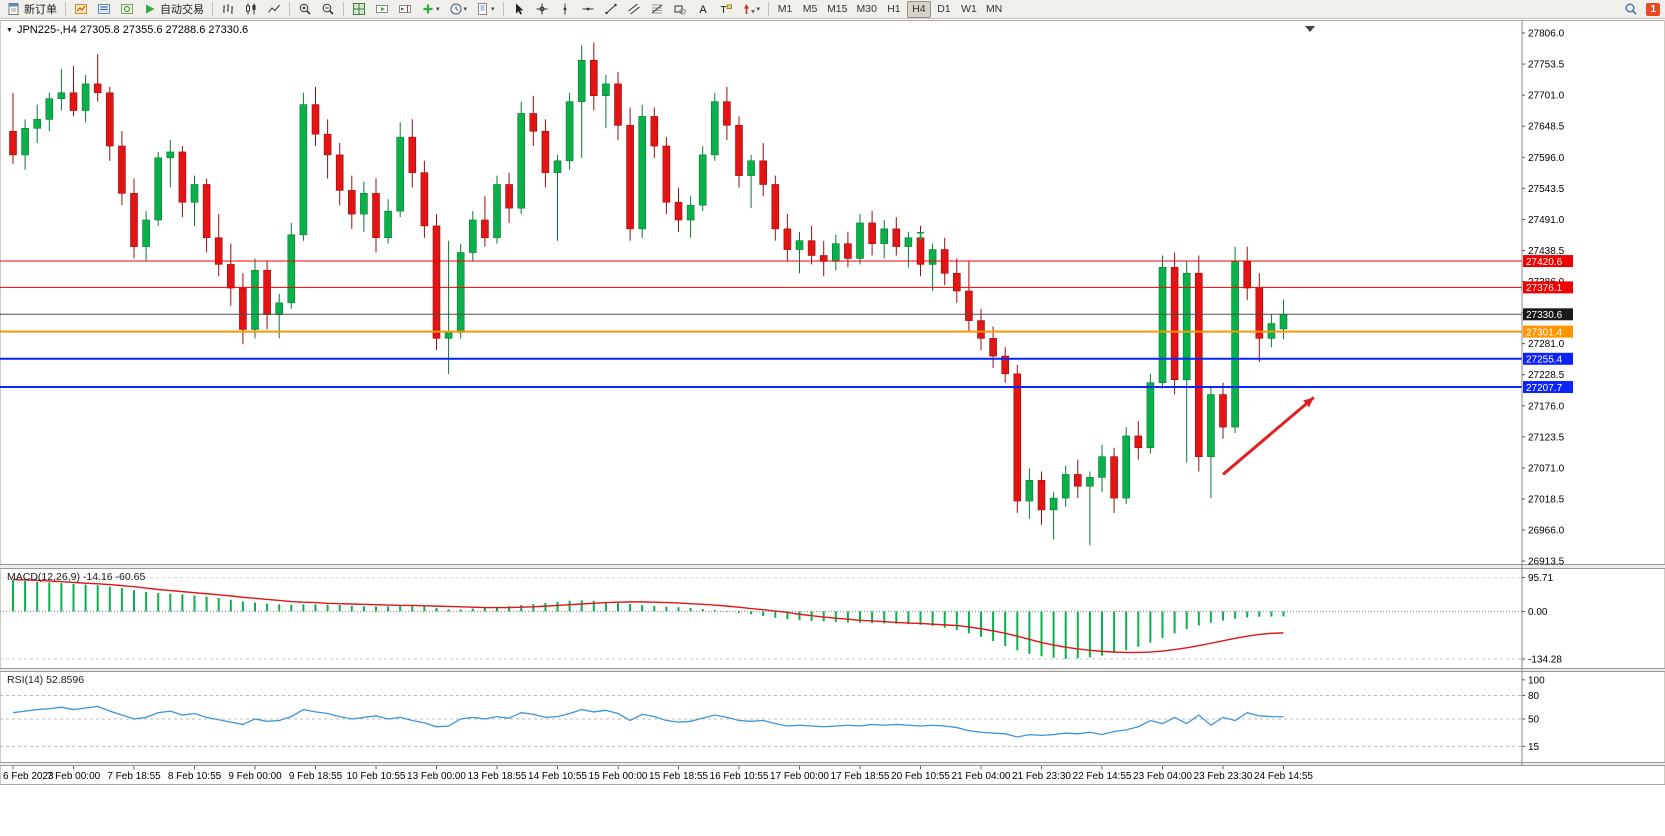  What do you see at coordinates (32, 9) in the screenshot?
I see `new-order-button: 新订单` at bounding box center [32, 9].